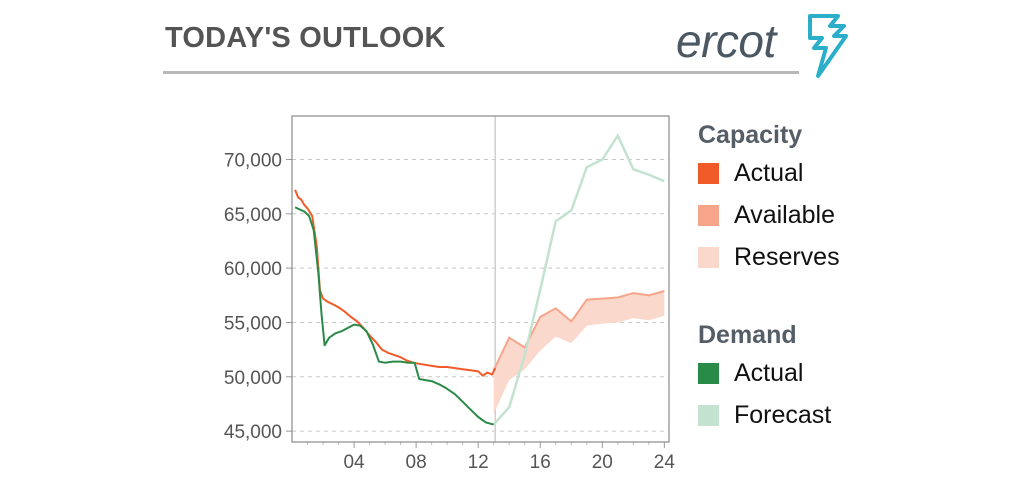 Image resolution: width=1020 pixels, height=500 pixels. I want to click on capacity-actual-line, so click(395, 283).